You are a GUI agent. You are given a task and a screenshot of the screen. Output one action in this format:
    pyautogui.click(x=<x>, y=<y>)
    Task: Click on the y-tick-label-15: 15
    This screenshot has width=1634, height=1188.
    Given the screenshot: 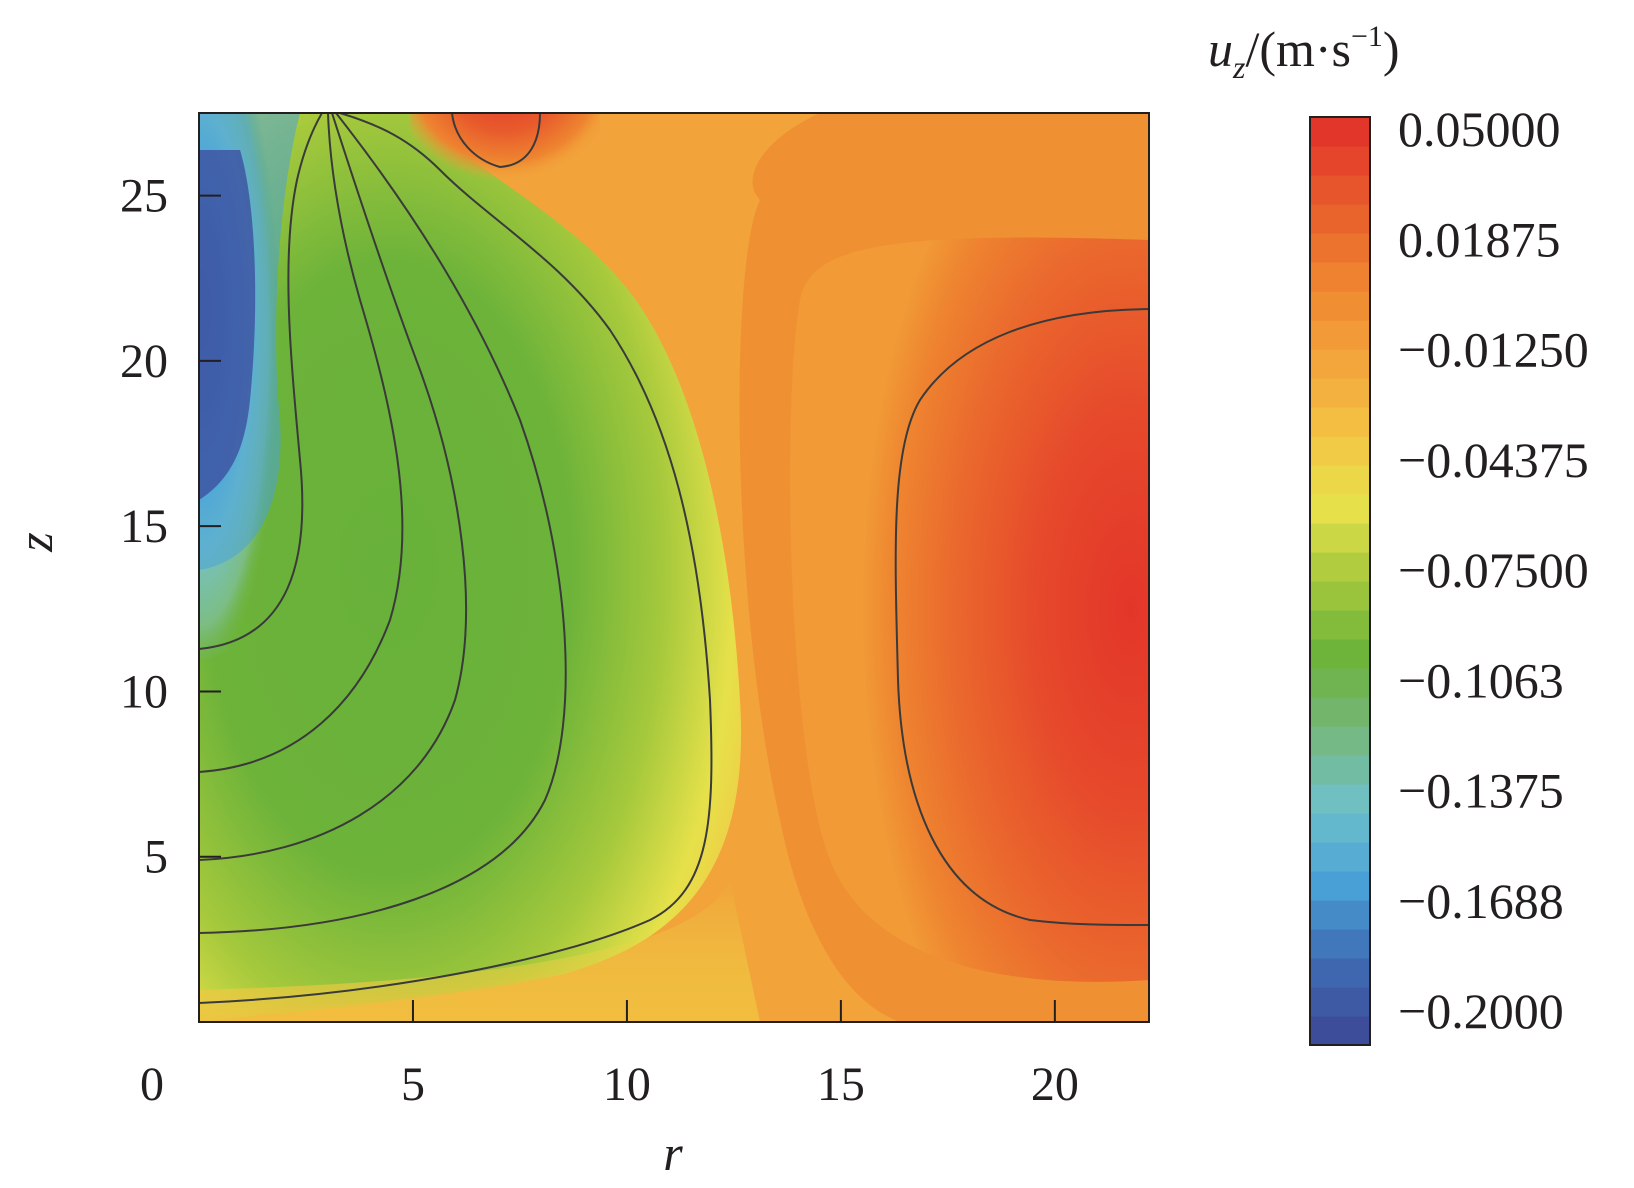 What is the action you would take?
    pyautogui.click(x=144, y=526)
    